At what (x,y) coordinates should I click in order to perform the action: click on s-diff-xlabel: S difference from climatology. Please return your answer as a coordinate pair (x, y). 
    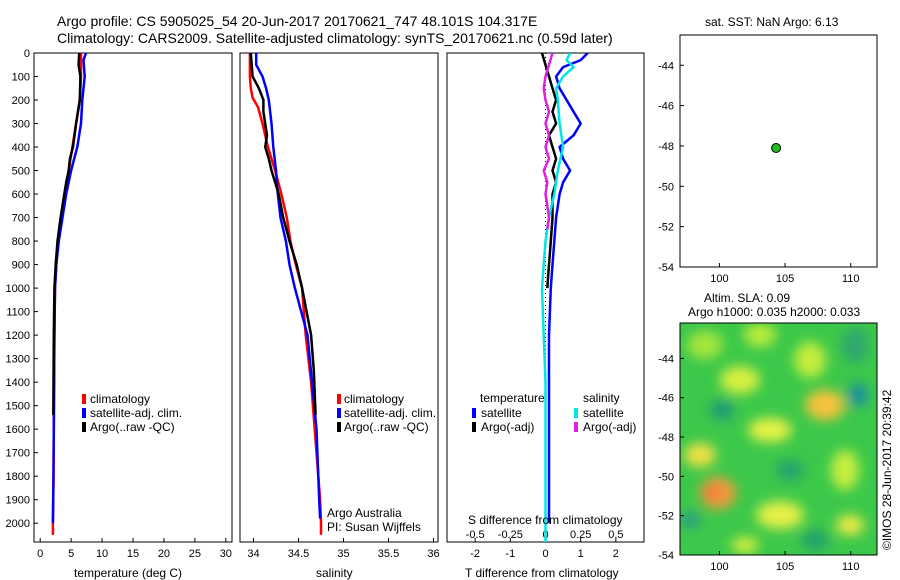
    Looking at the image, I should click on (545, 520).